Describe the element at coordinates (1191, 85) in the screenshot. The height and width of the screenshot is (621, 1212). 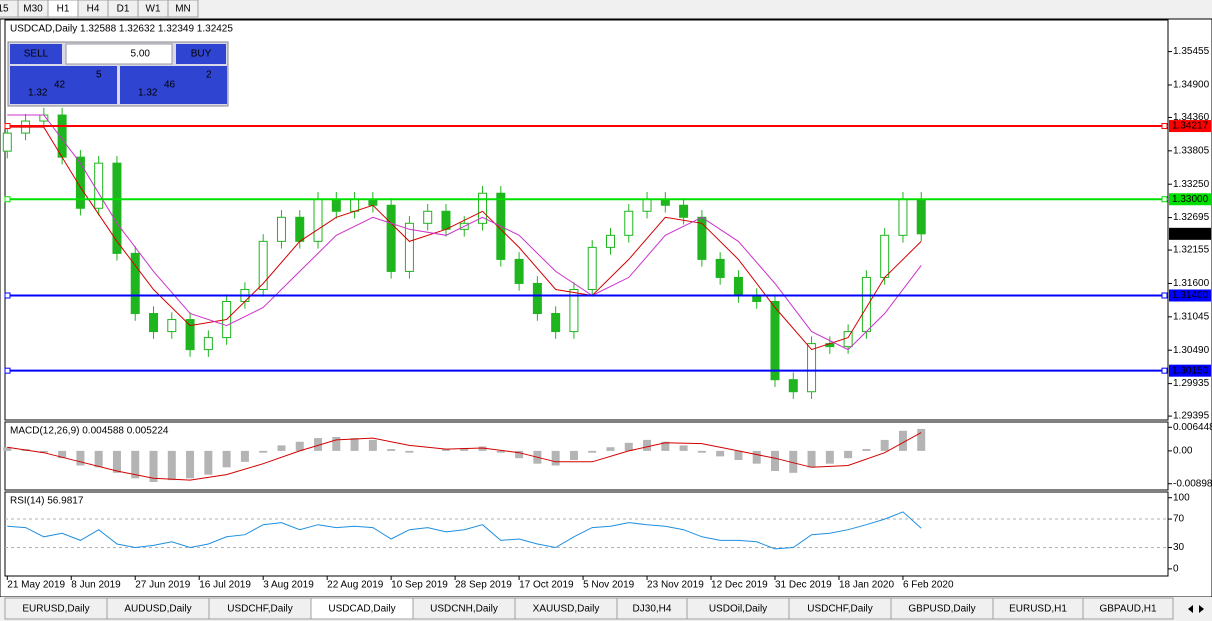
I see `y-tick-label: 1.34900` at that location.